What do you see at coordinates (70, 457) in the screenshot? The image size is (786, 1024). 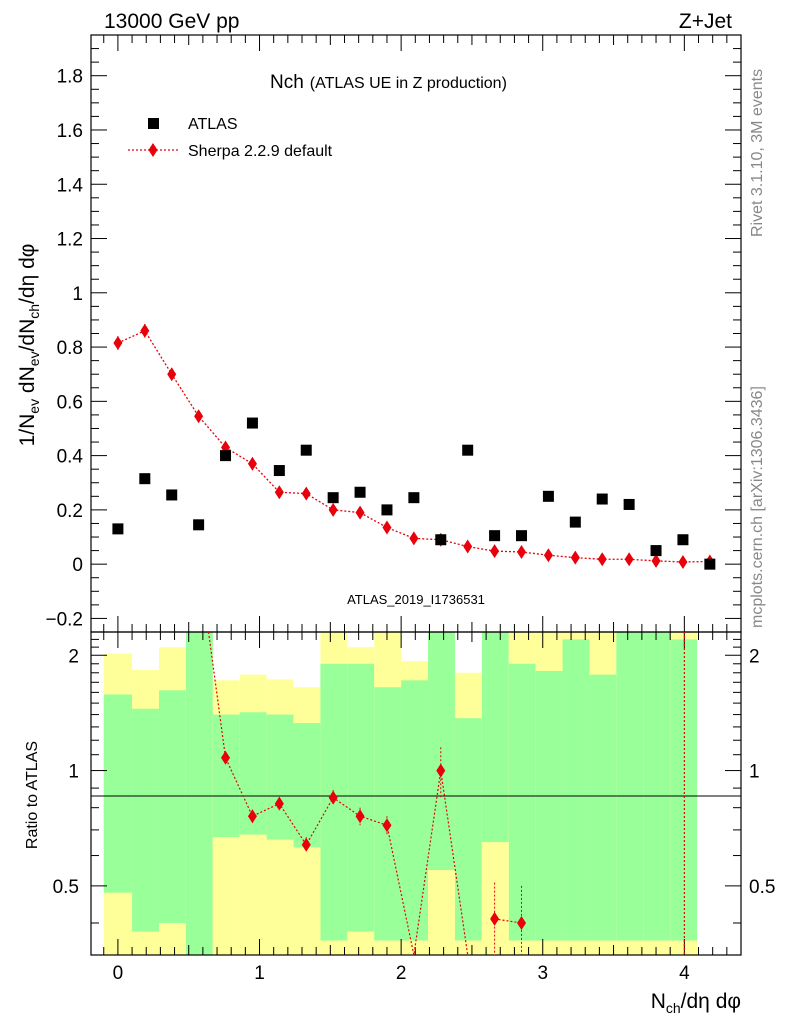 I see `y-tick-label: 0.4` at bounding box center [70, 457].